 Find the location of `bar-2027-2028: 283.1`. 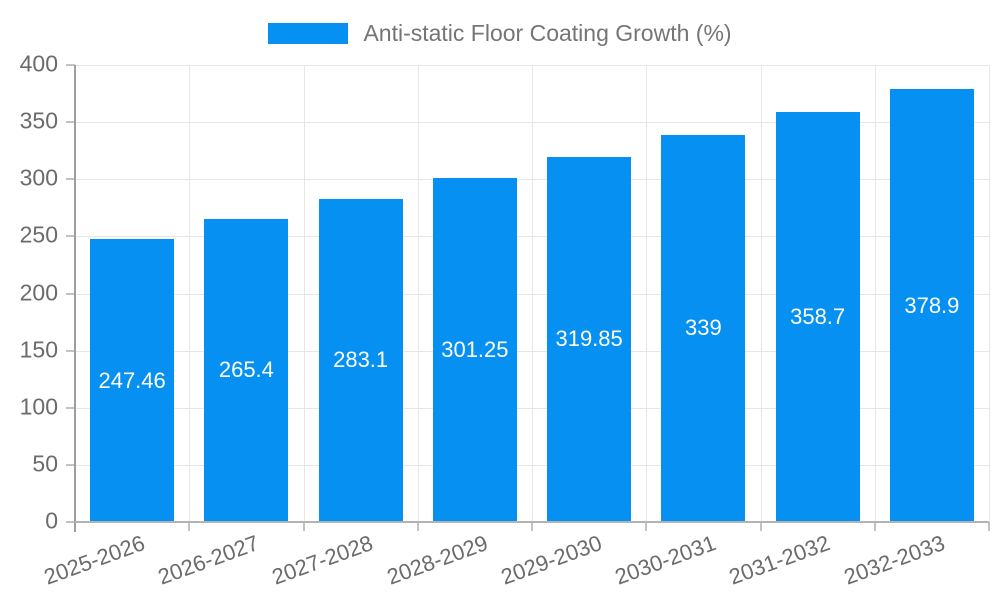

bar-2027-2028: 283.1 is located at coordinates (360, 360).